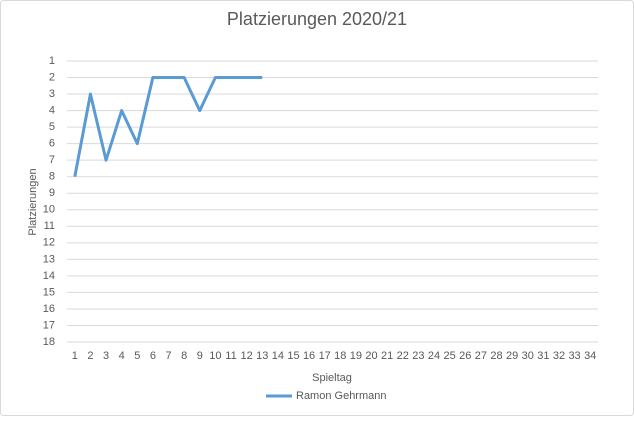 This screenshot has height=421, width=634. What do you see at coordinates (246, 356) in the screenshot?
I see `x-tick-label: 12` at bounding box center [246, 356].